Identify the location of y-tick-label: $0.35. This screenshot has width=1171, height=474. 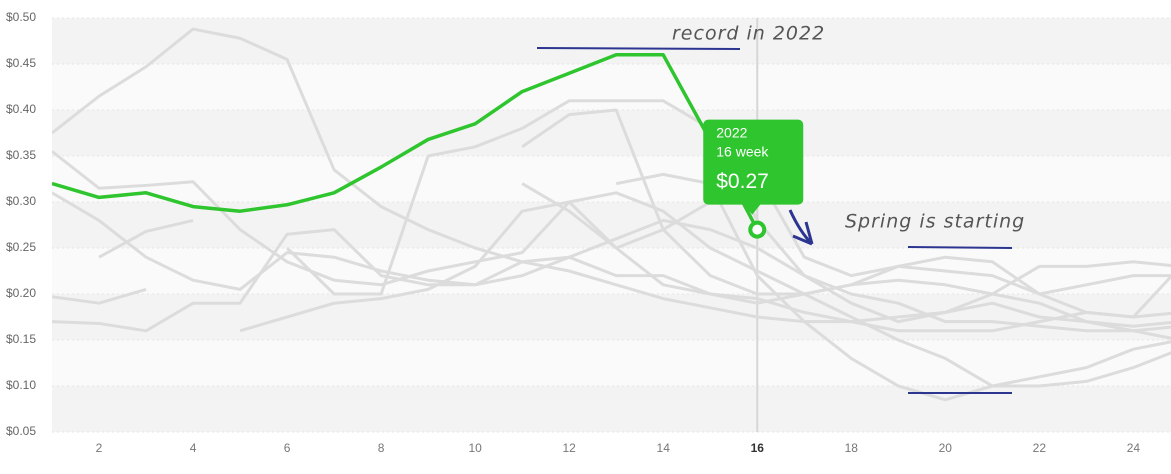
(21, 155).